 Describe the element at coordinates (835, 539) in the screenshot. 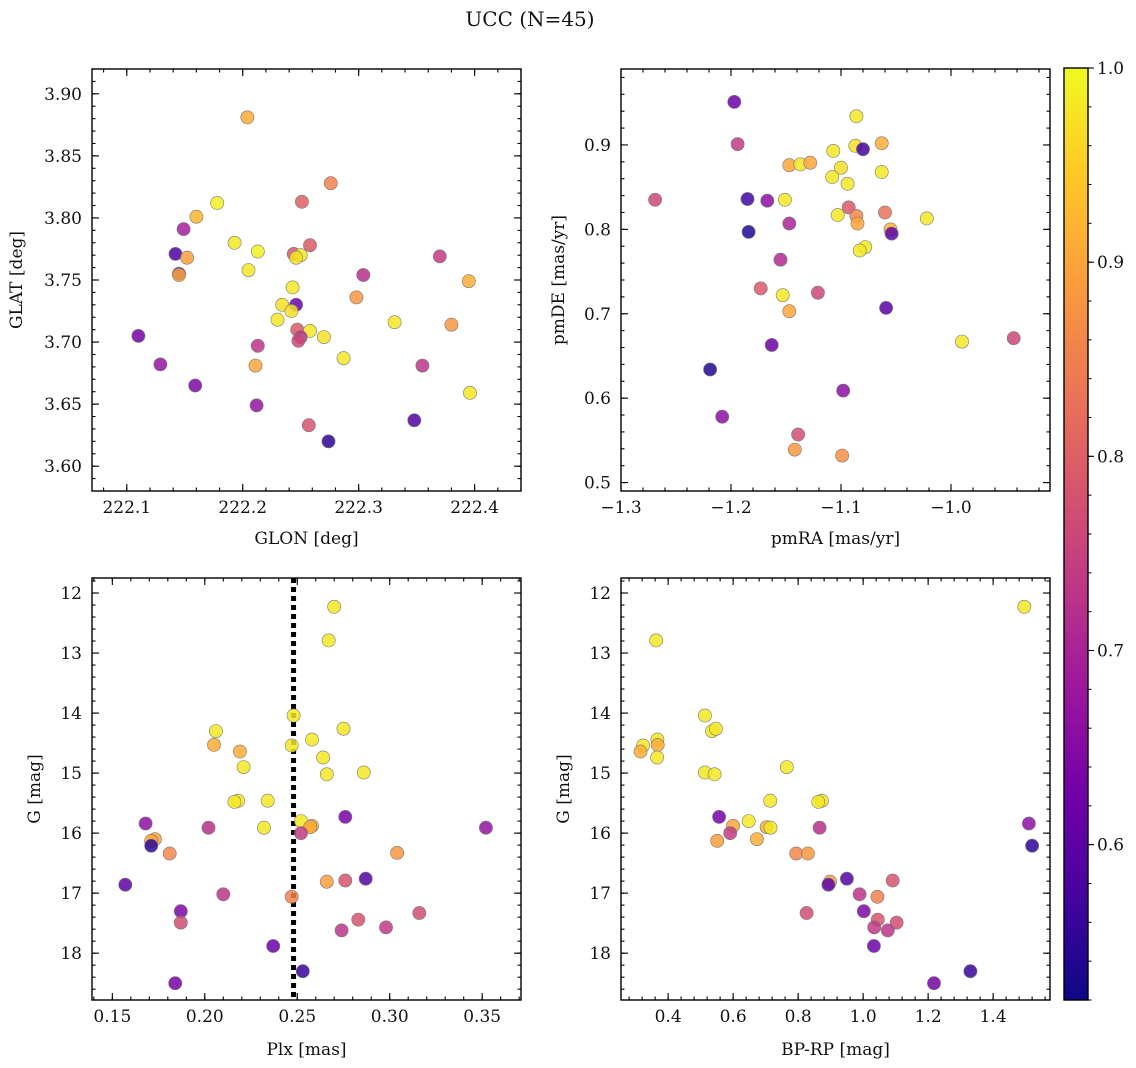

I see `x-axis-label: pmRA [mas/yr]` at that location.